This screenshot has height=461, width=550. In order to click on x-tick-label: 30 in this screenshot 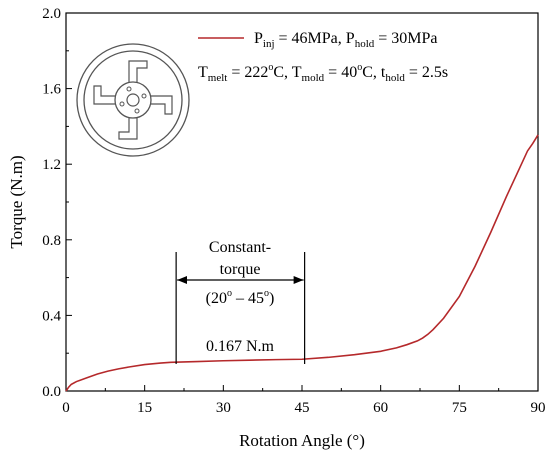, I will do `click(223, 408)`.